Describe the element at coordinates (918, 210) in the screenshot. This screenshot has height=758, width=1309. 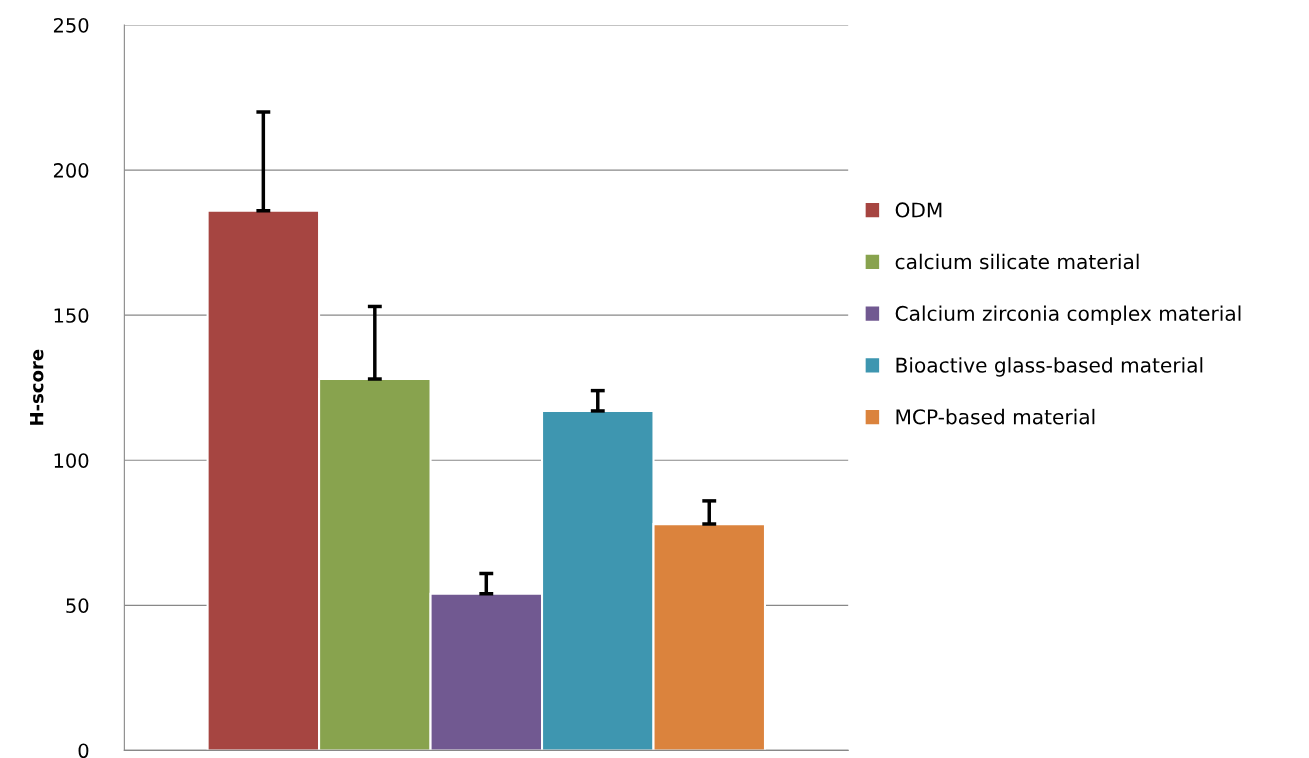
I see `legend-label: ODM` at that location.